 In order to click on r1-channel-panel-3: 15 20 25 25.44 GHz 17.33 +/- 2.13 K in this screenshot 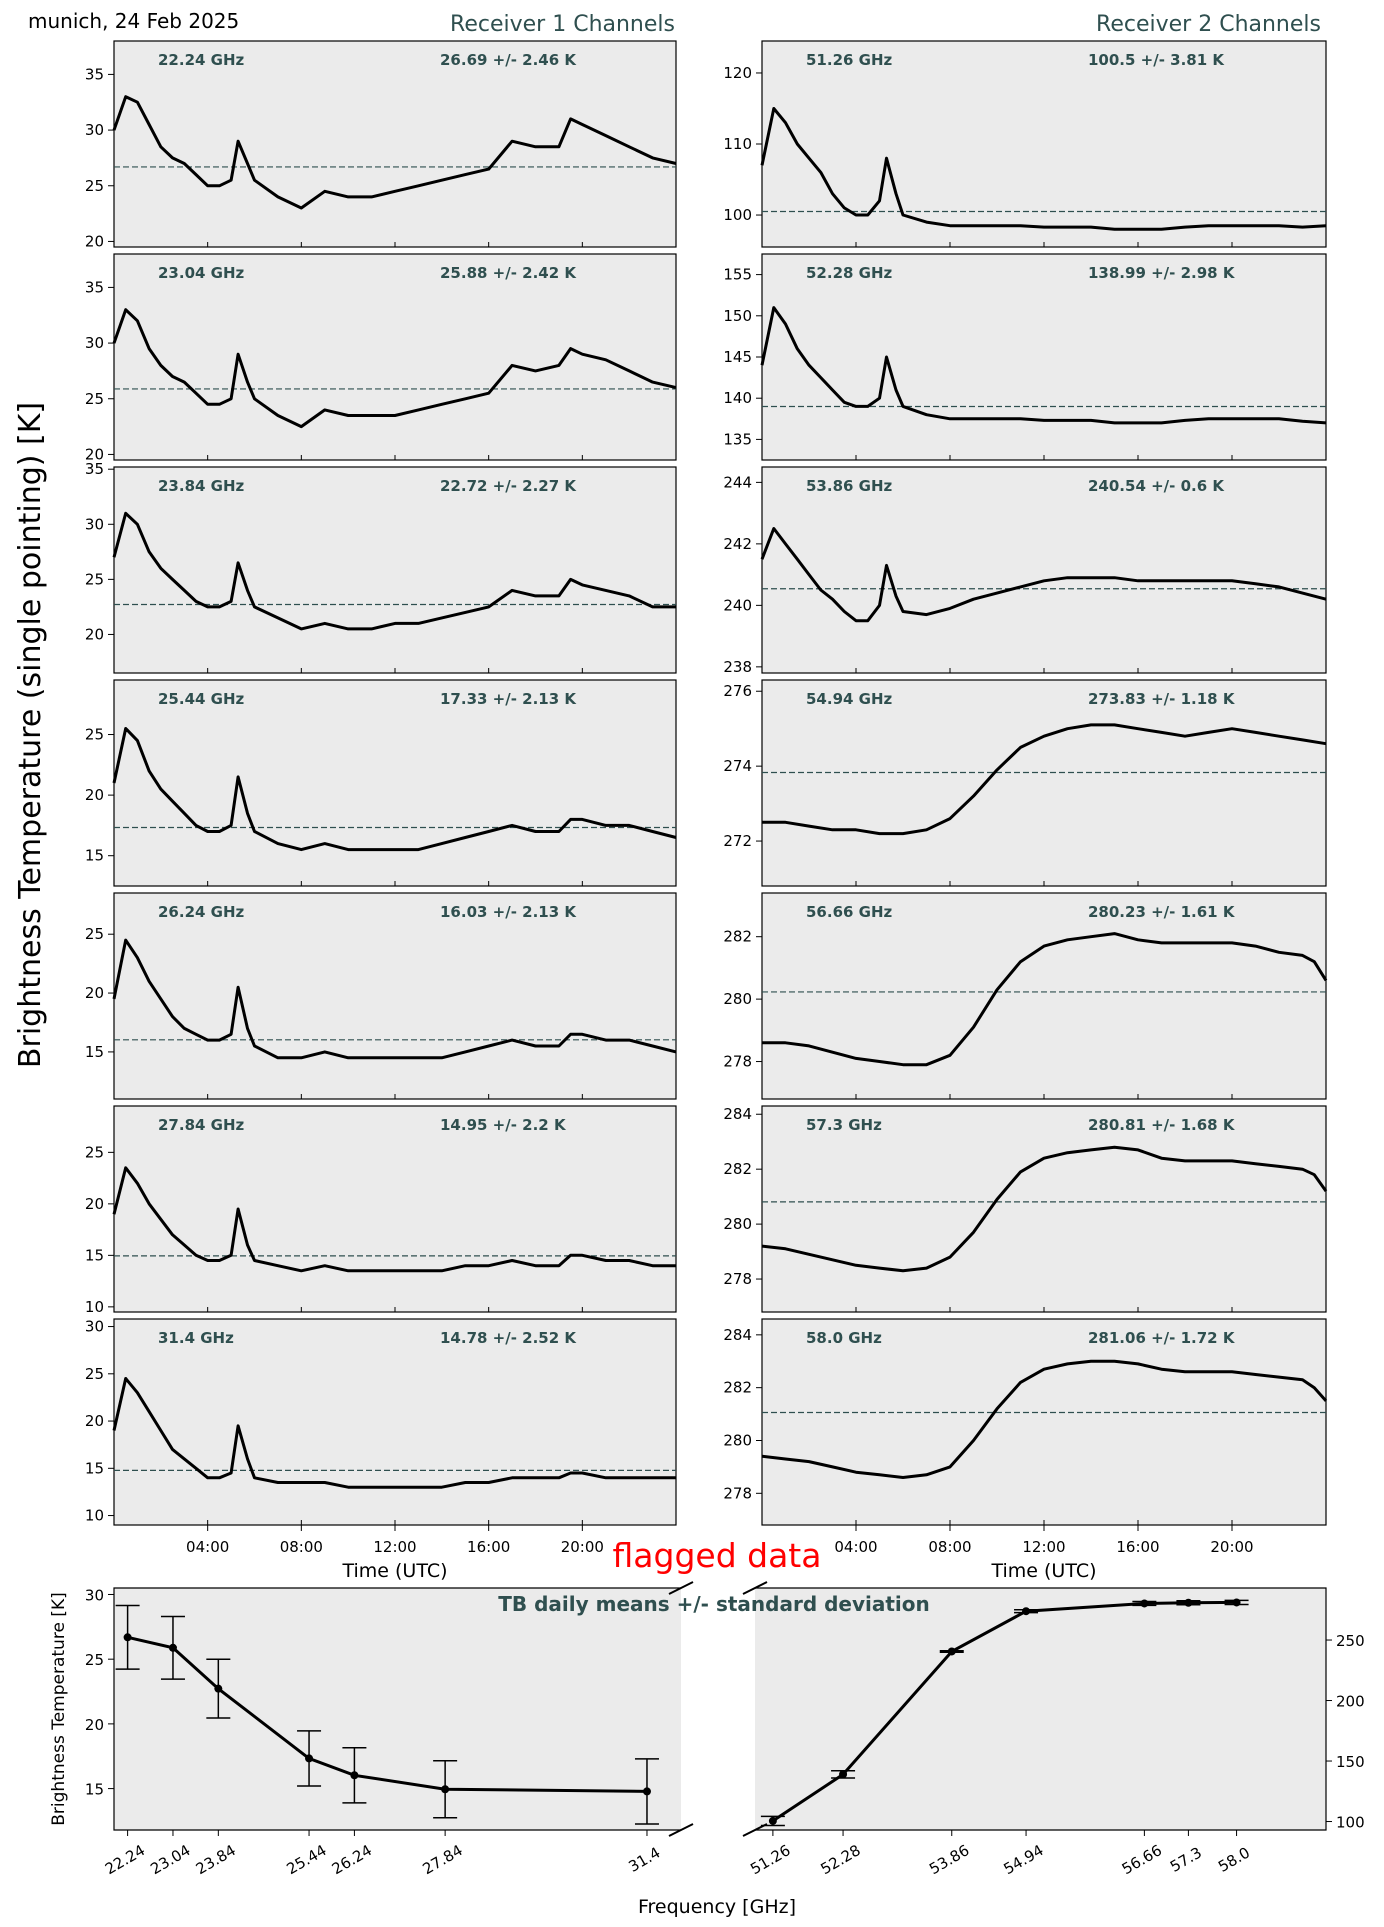, I will do `click(381, 783)`.